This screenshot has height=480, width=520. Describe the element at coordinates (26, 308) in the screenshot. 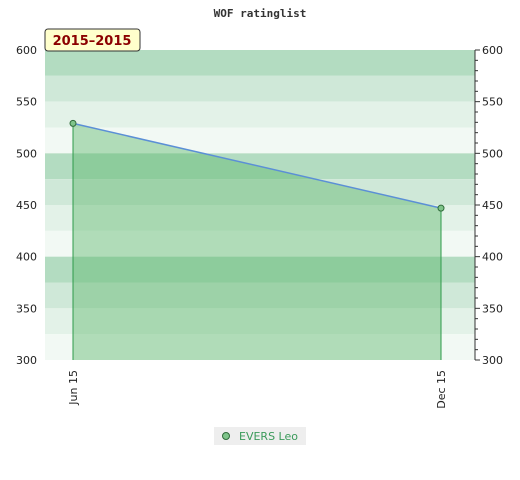

I see `y-tick-label-left: 350` at that location.